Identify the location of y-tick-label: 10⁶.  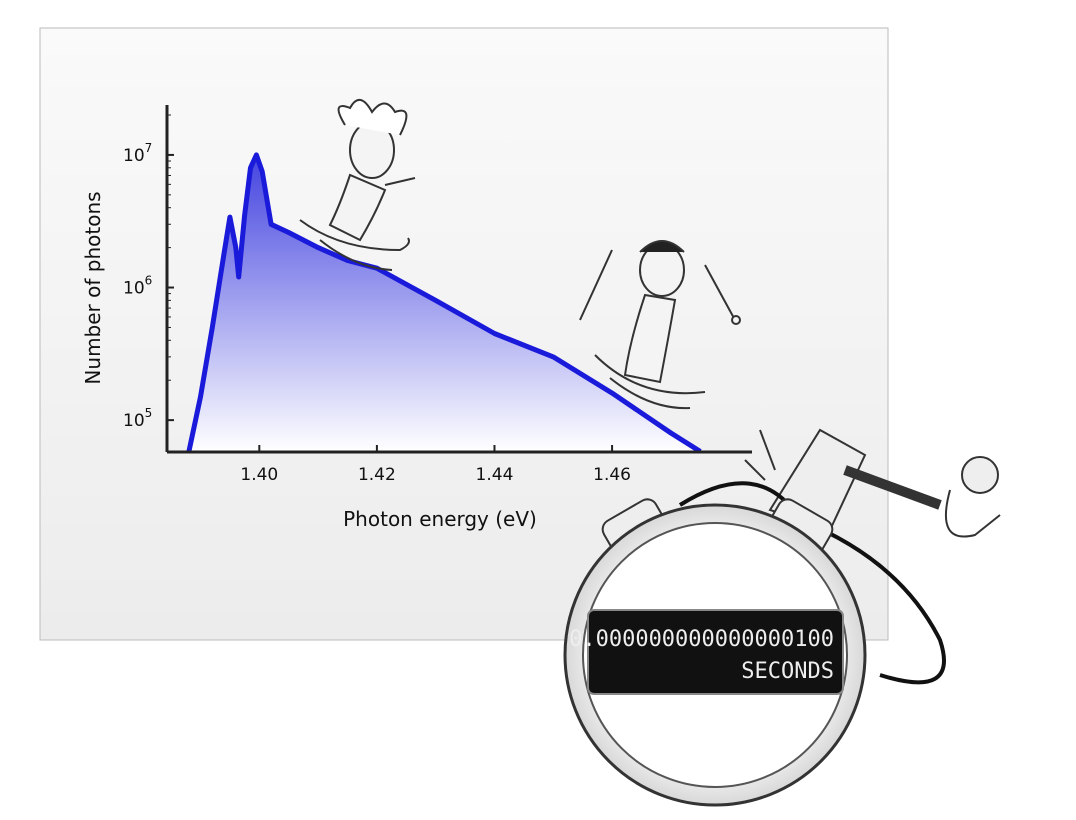
(137, 286).